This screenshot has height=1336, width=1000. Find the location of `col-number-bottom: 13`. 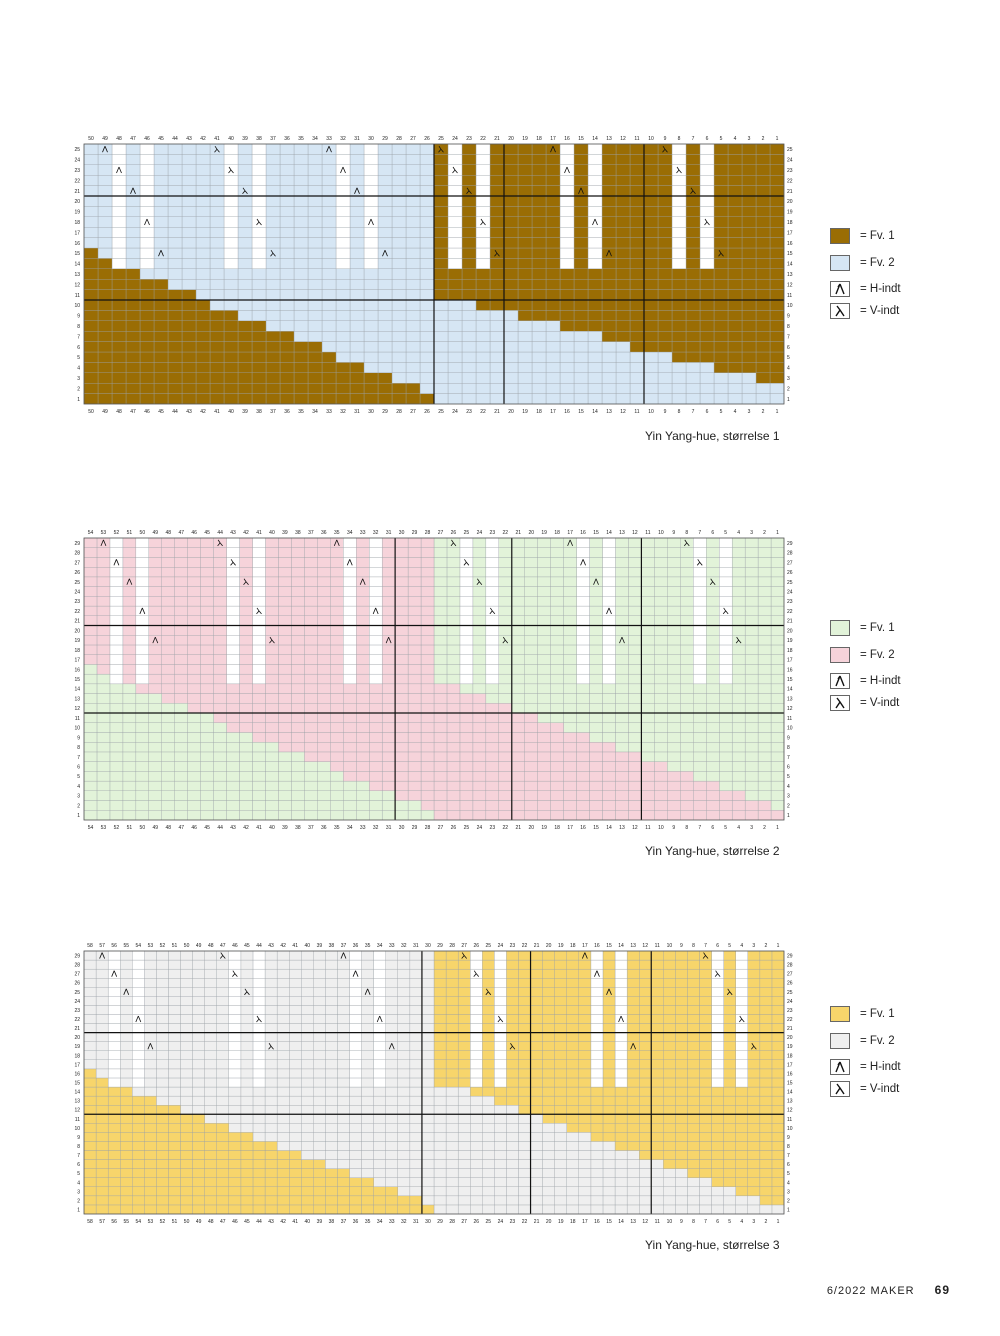

col-number-bottom: 13 is located at coordinates (633, 1222).